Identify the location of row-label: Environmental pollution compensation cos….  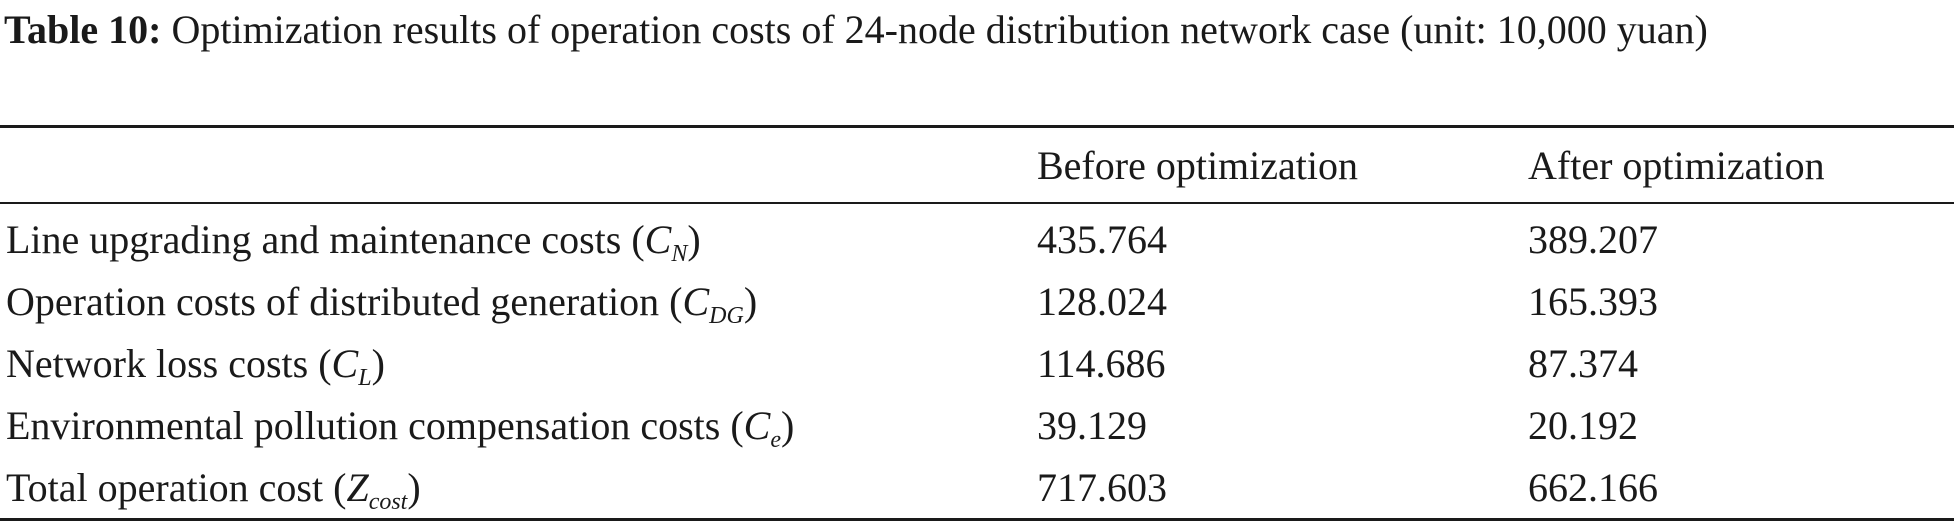
(400, 427).